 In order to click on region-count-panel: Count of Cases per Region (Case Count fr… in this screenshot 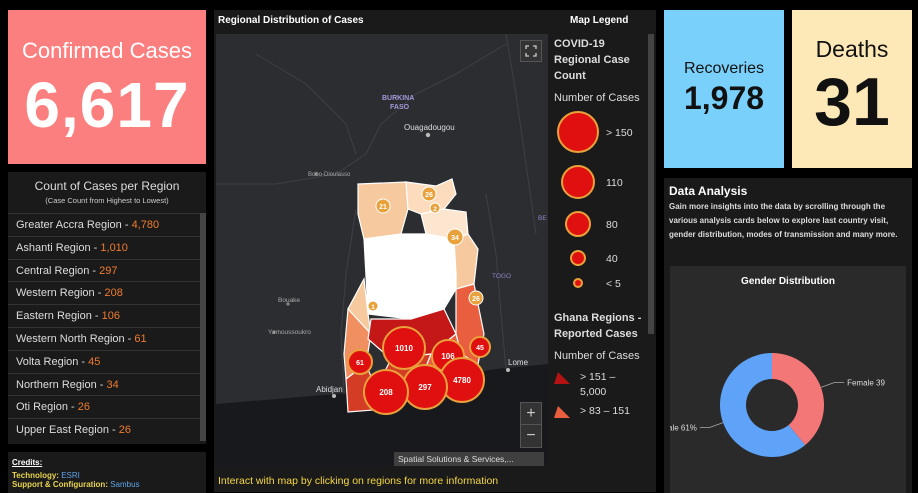, I will do `click(107, 308)`.